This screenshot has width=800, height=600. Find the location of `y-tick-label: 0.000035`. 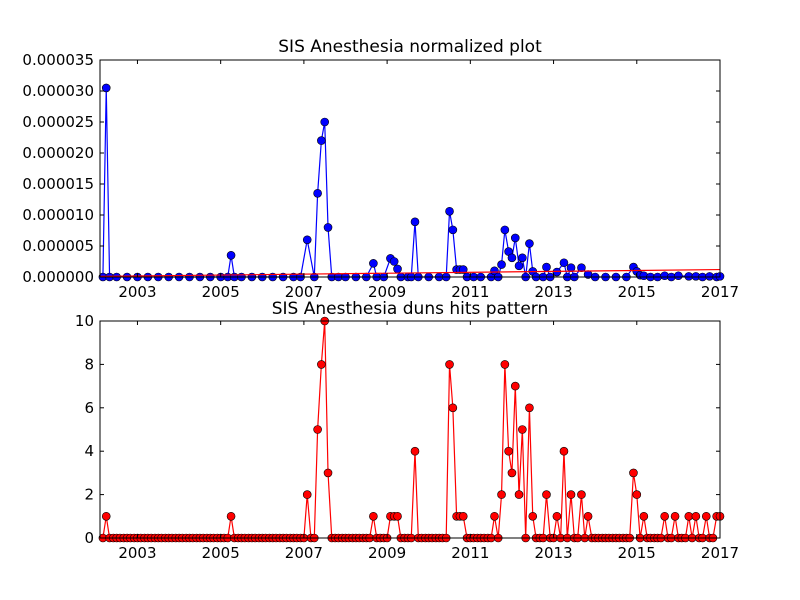

y-tick-label: 0.000035 is located at coordinates (58, 60).